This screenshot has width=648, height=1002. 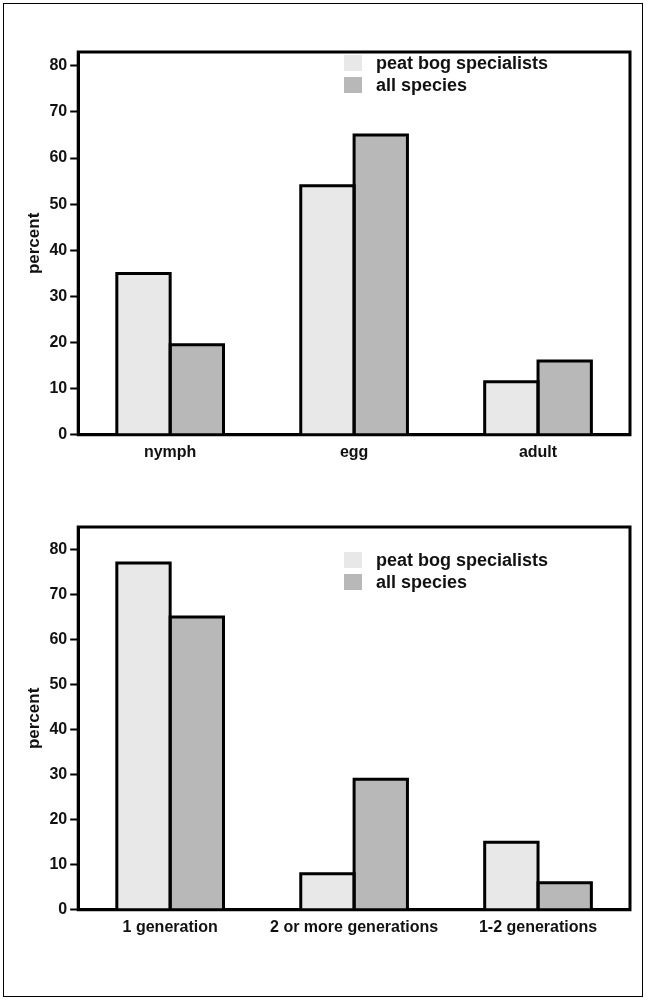 I want to click on x-tick-label: nymph, so click(x=170, y=451).